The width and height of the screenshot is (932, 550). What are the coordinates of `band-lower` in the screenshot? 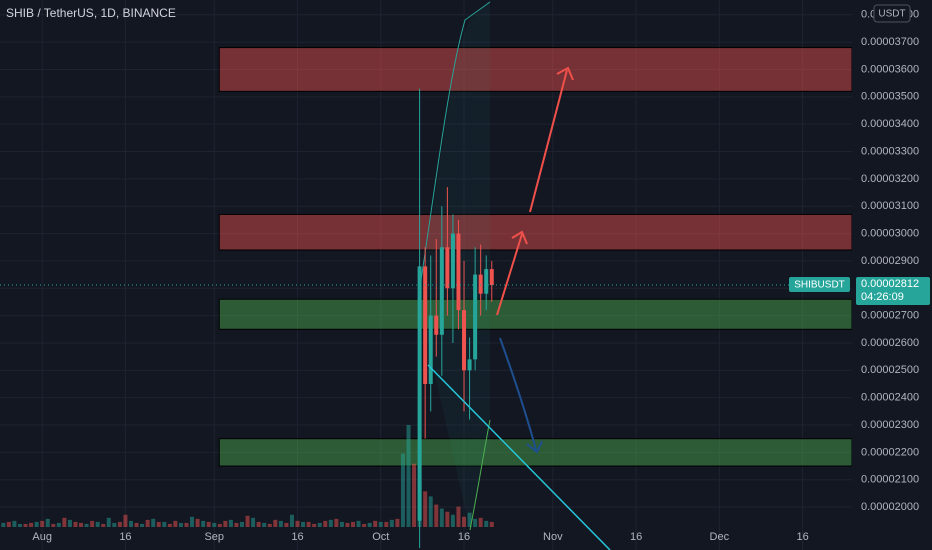 It's located at (480, 475).